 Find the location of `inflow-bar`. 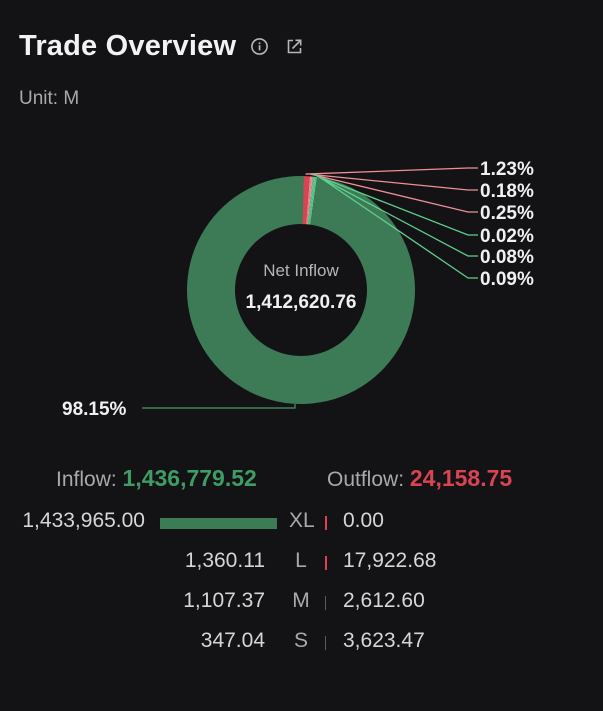

inflow-bar is located at coordinates (218, 523).